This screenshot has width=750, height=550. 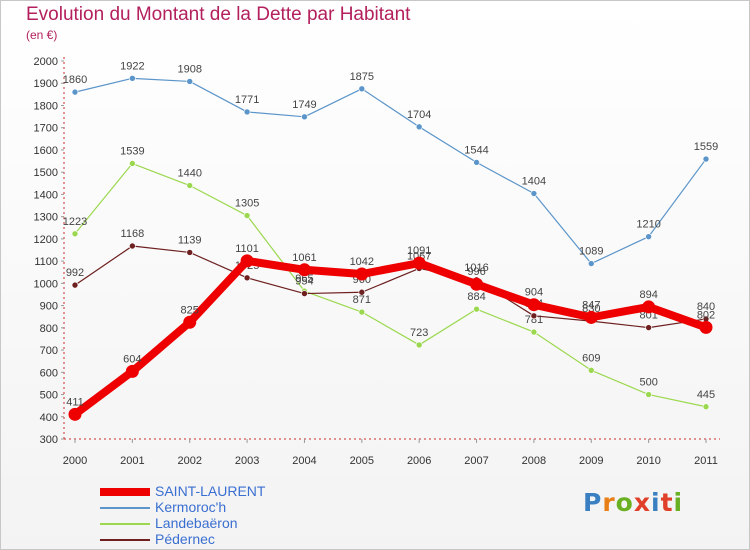 I want to click on legend-label: Pédernec, so click(x=185, y=539).